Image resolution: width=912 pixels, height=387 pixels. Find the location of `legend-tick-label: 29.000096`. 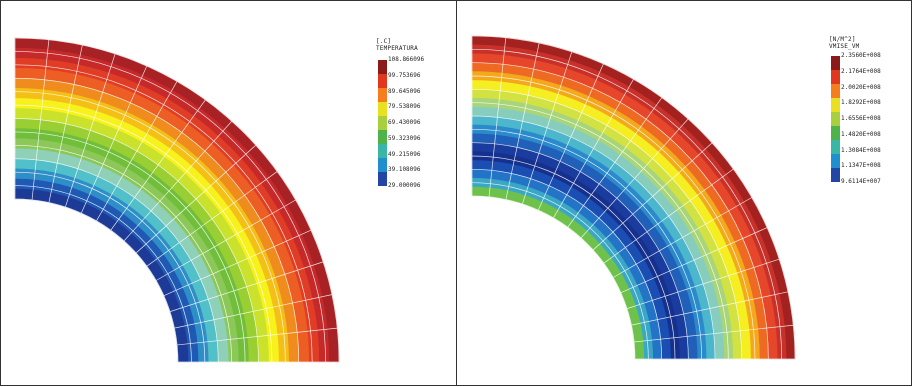

legend-tick-label: 29.000096 is located at coordinates (404, 185).